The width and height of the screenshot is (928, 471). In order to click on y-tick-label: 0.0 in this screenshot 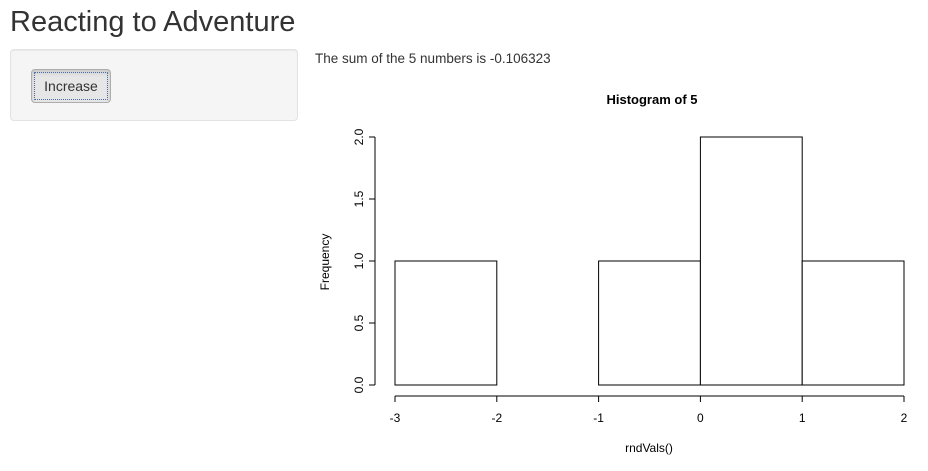, I will do `click(359, 384)`.